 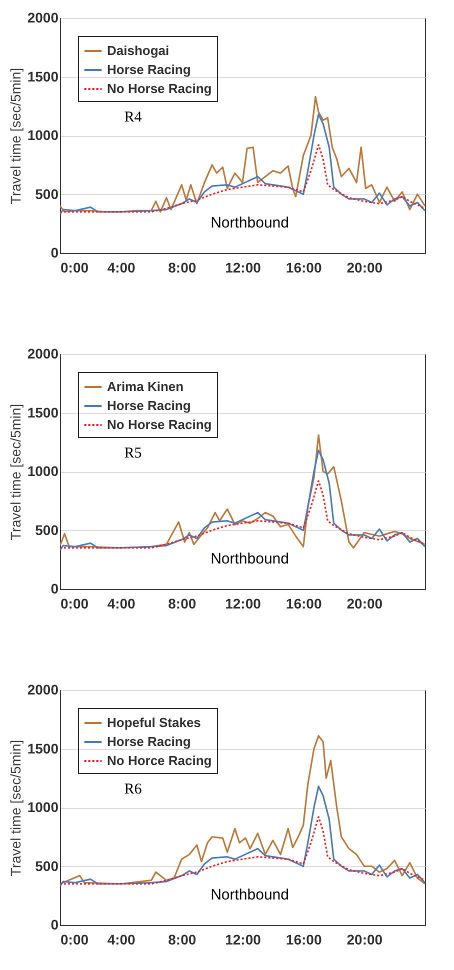 I want to click on annotation: R5, so click(x=133, y=454).